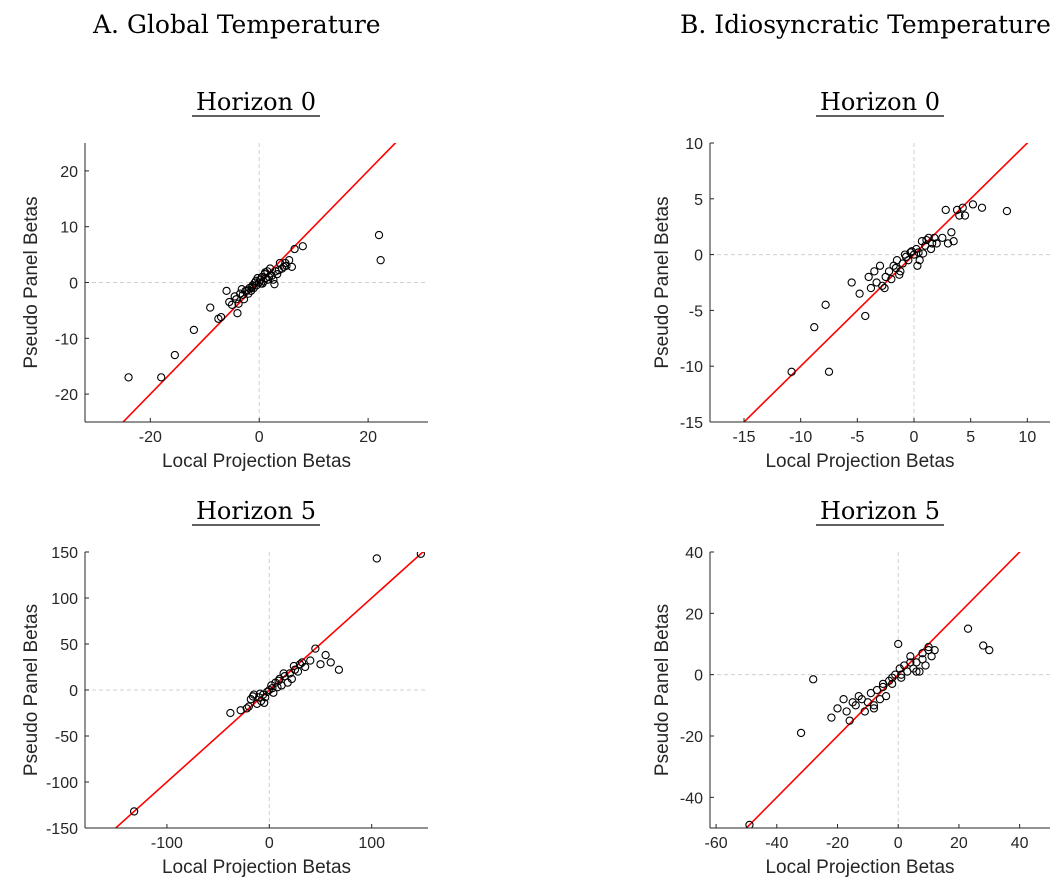 The image size is (1052, 886). I want to click on x-tick-label: -10, so click(800, 437).